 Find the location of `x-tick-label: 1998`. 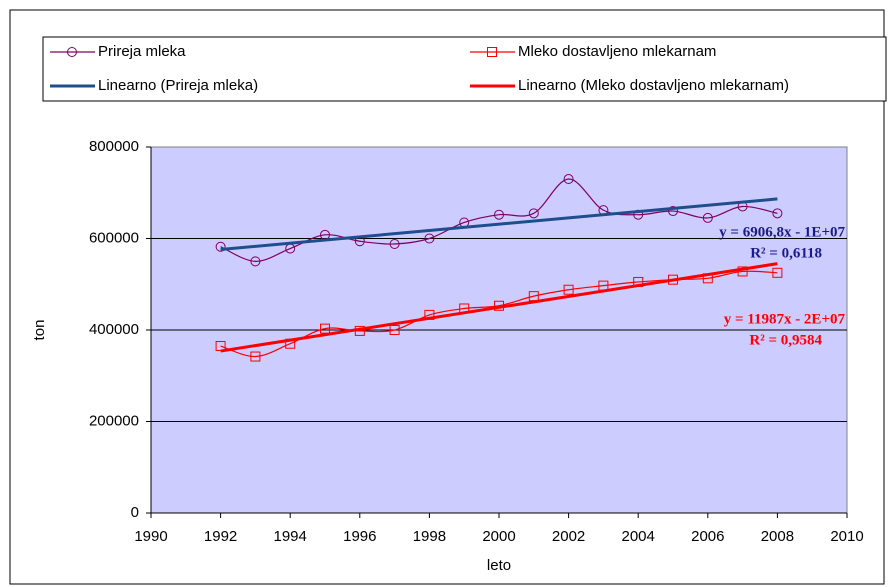

x-tick-label: 1998 is located at coordinates (429, 536).